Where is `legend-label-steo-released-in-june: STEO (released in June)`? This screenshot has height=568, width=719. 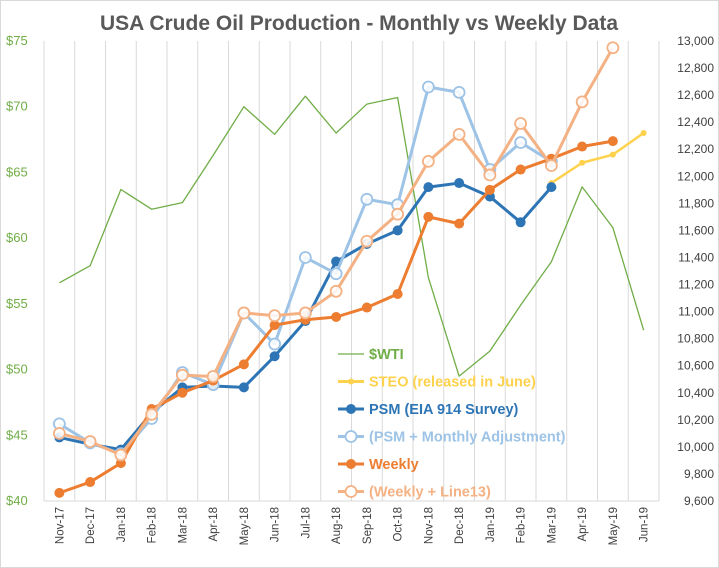 legend-label-steo-released-in-june: STEO (released in June) is located at coordinates (452, 383).